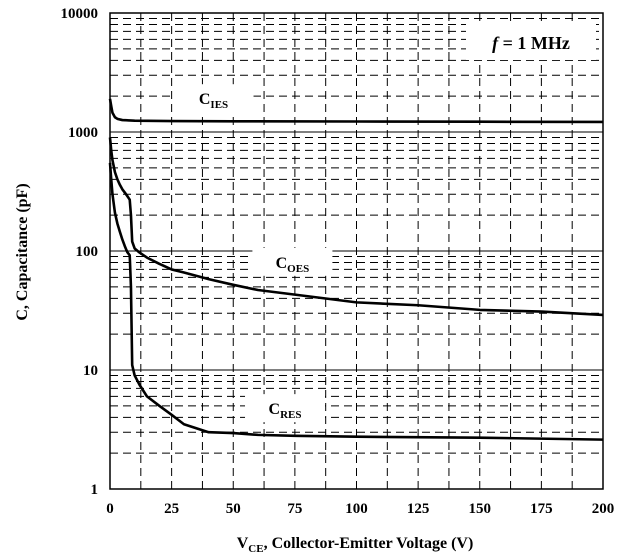 This screenshot has width=631, height=558. What do you see at coordinates (418, 509) in the screenshot?
I see `x-tick-label: 125` at bounding box center [418, 509].